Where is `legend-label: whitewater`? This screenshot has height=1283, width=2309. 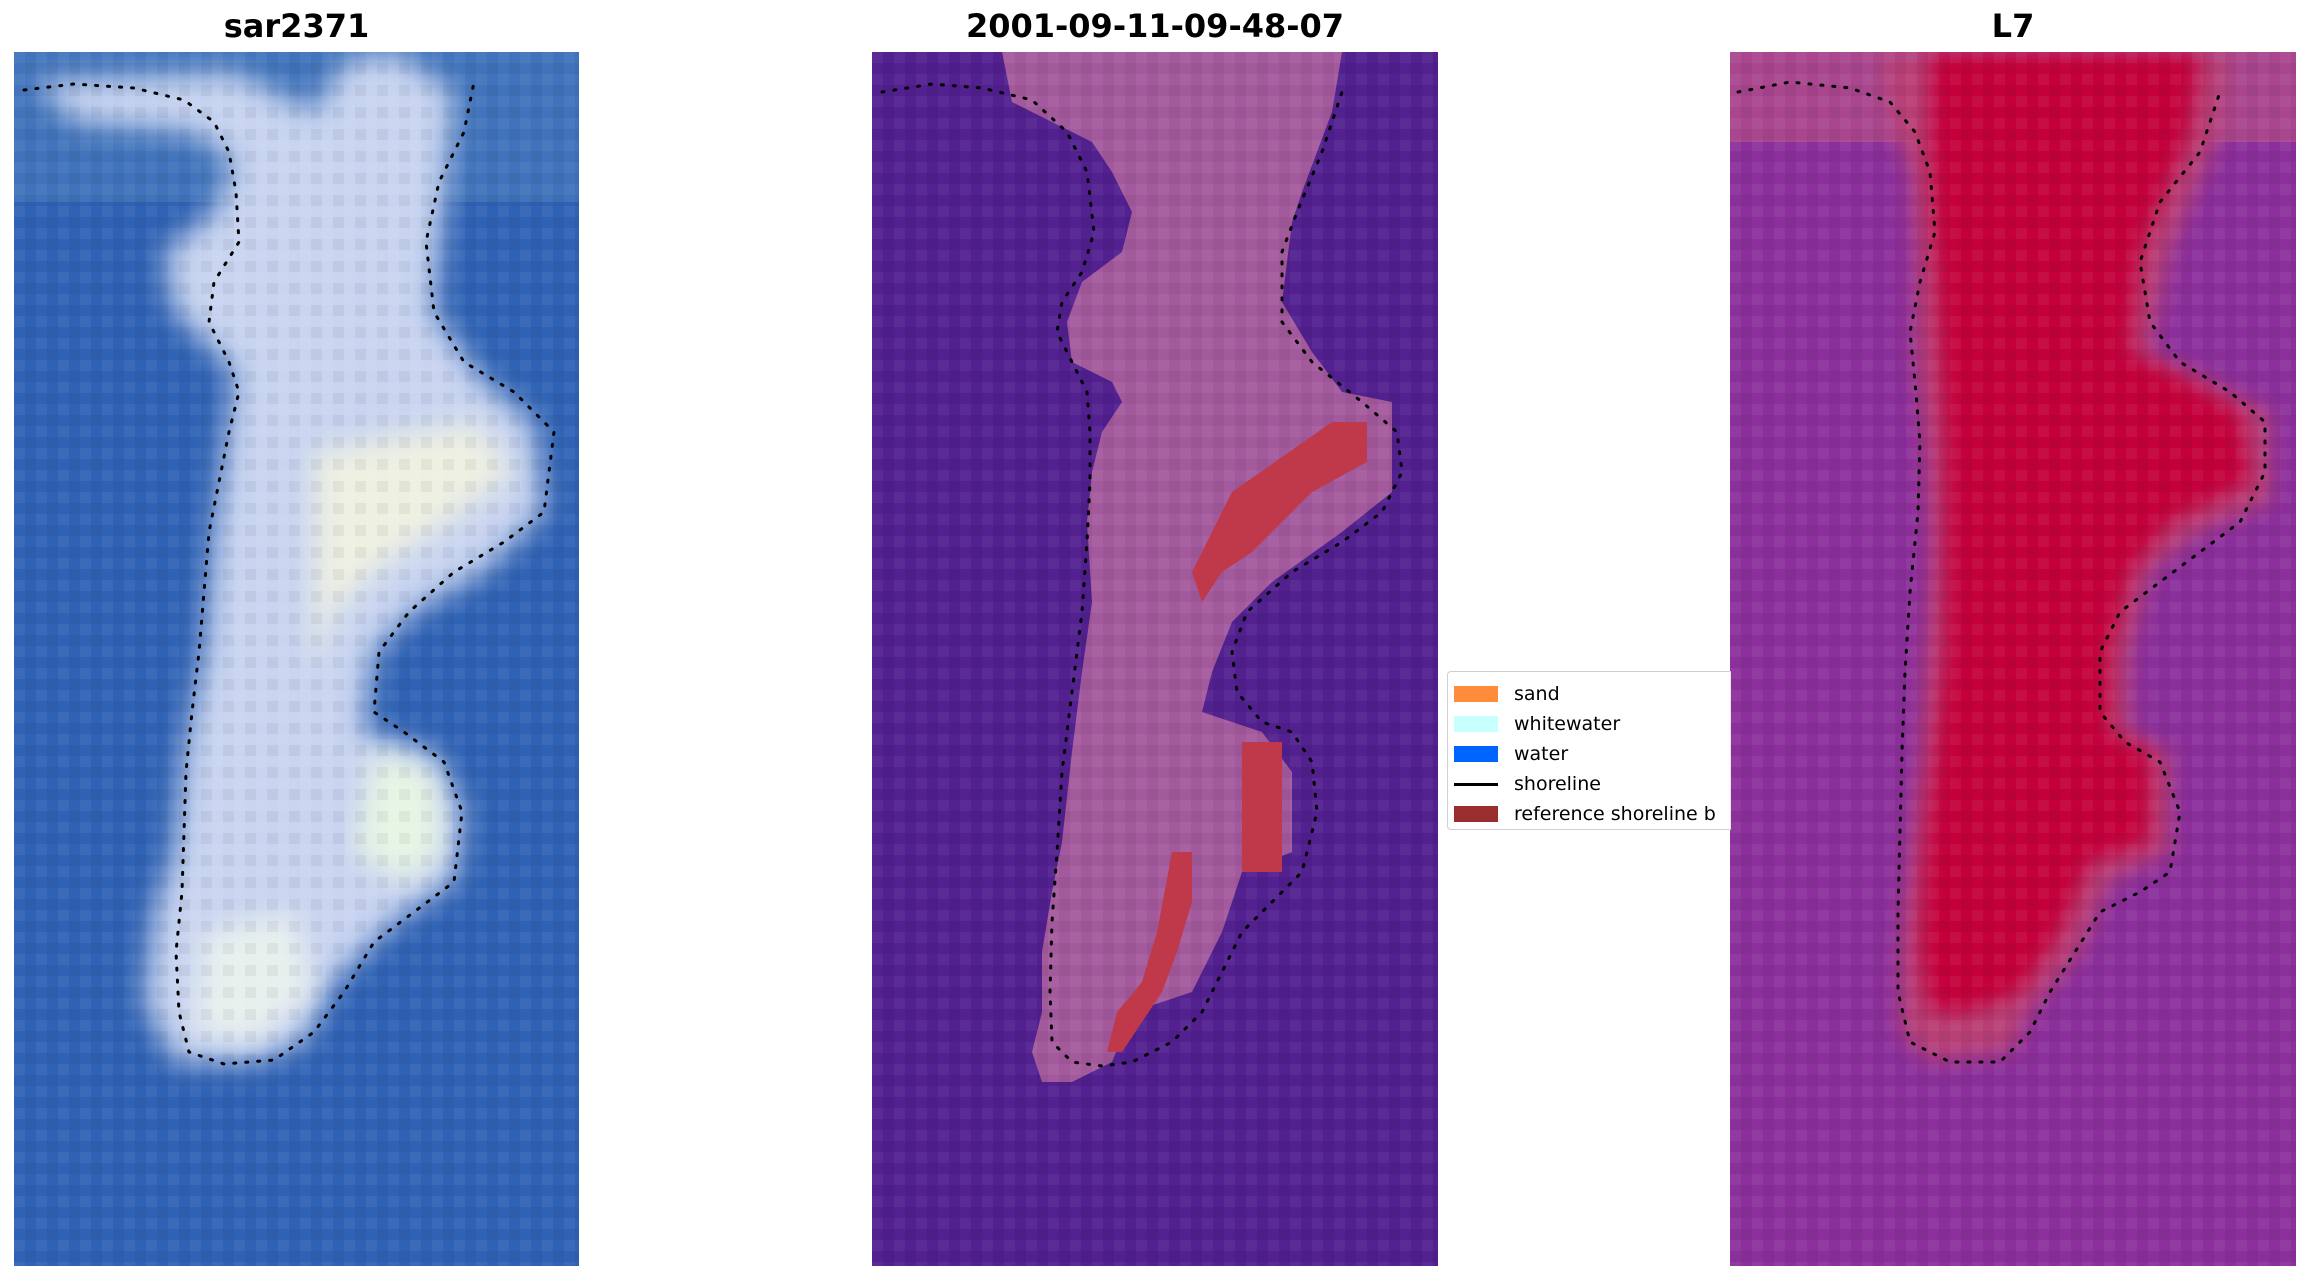
legend-label: whitewater is located at coordinates (1567, 724).